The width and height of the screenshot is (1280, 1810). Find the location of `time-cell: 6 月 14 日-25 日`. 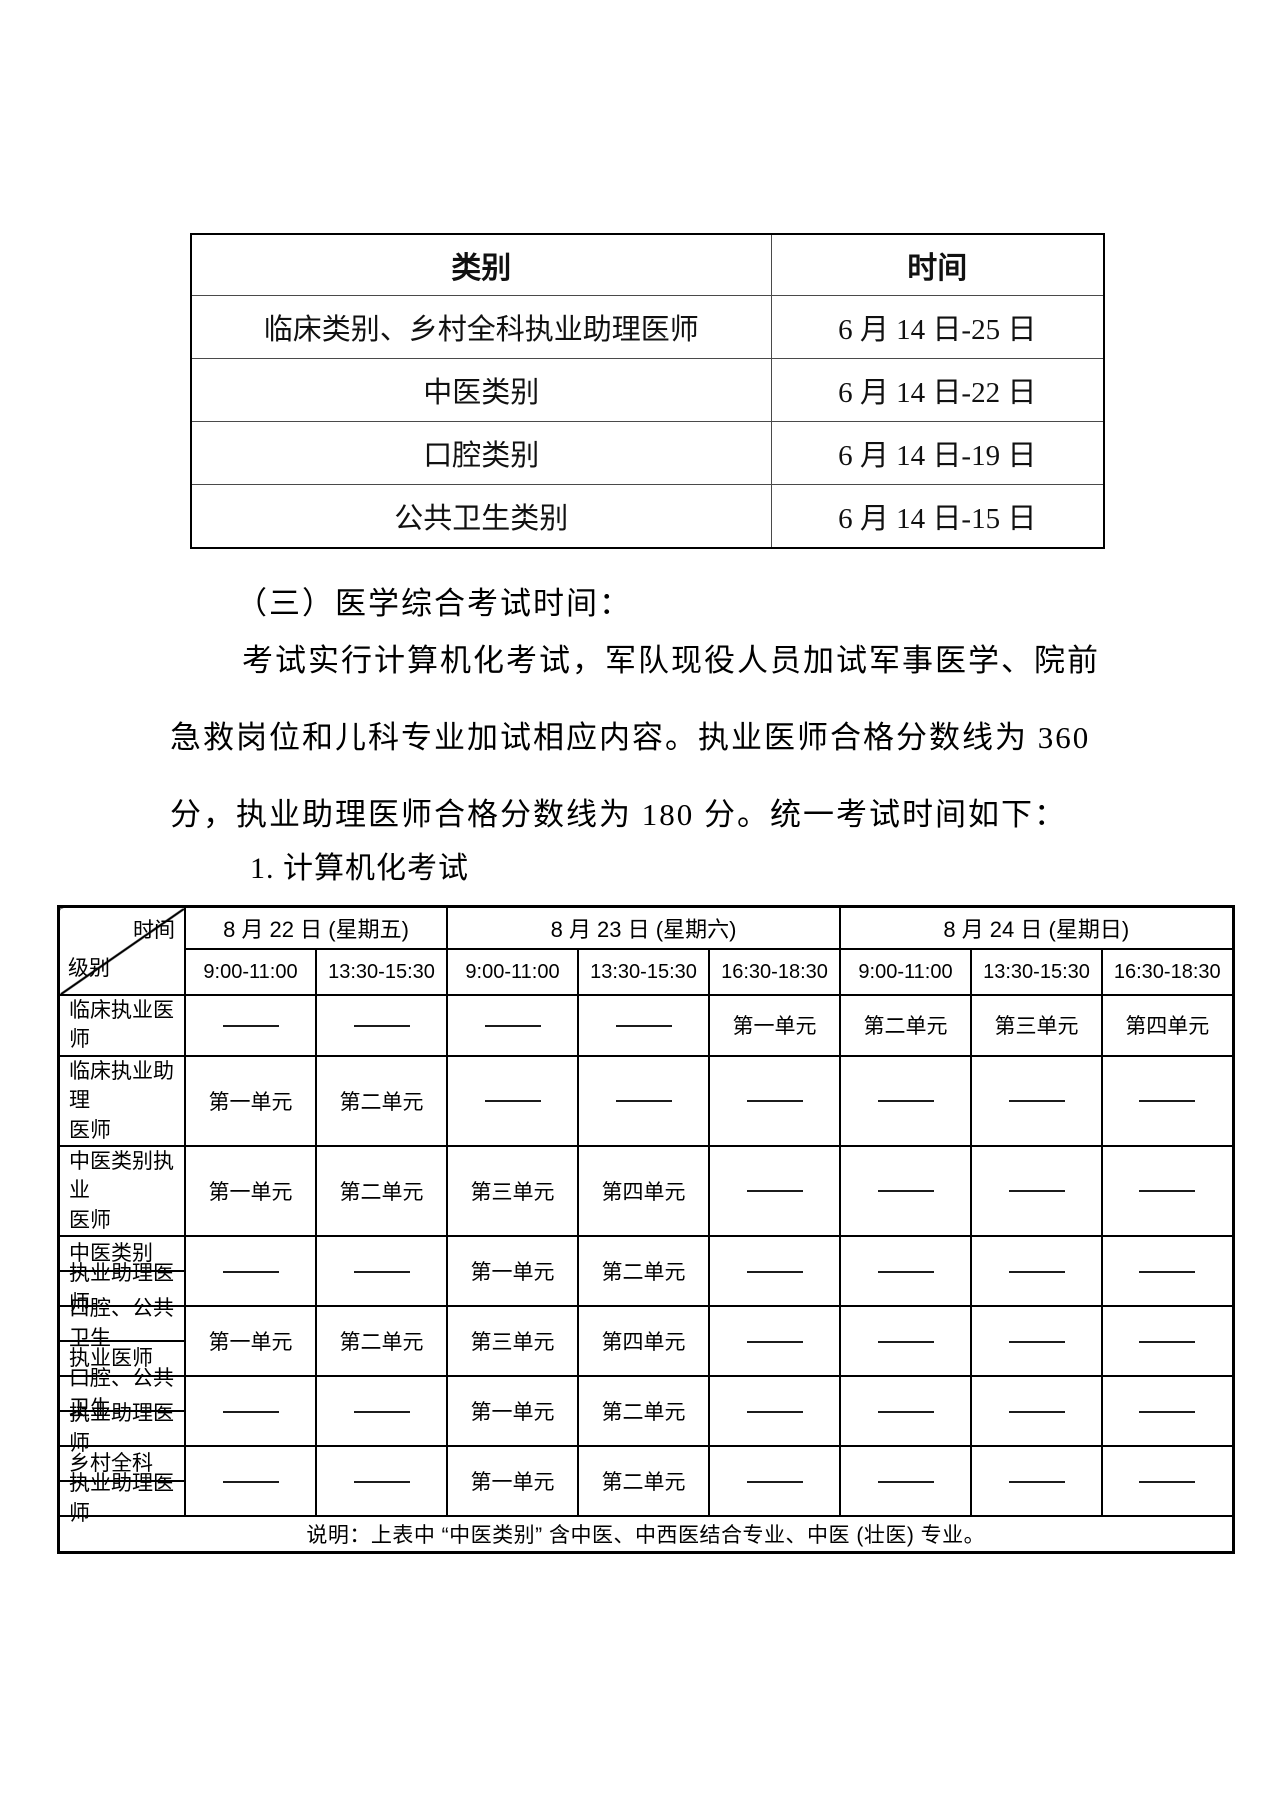

time-cell: 6 月 14 日-25 日 is located at coordinates (937, 327).